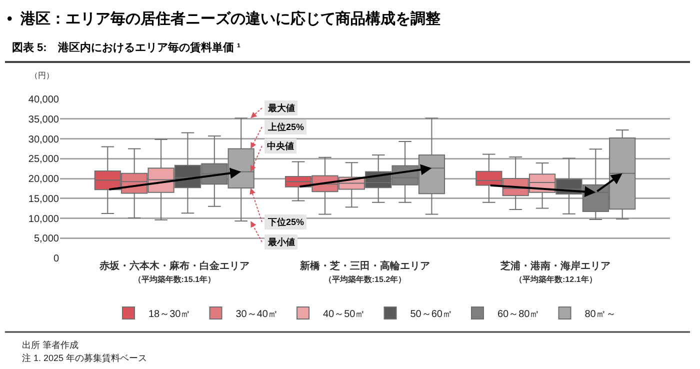 This screenshot has width=700, height=369. What do you see at coordinates (44, 140) in the screenshot?
I see `y-tick-label: 30,000` at bounding box center [44, 140].